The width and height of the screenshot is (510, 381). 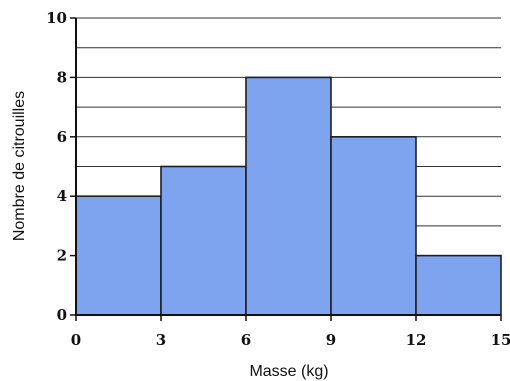 What do you see at coordinates (331, 340) in the screenshot?
I see `x-tick-label-9: 9` at bounding box center [331, 340].